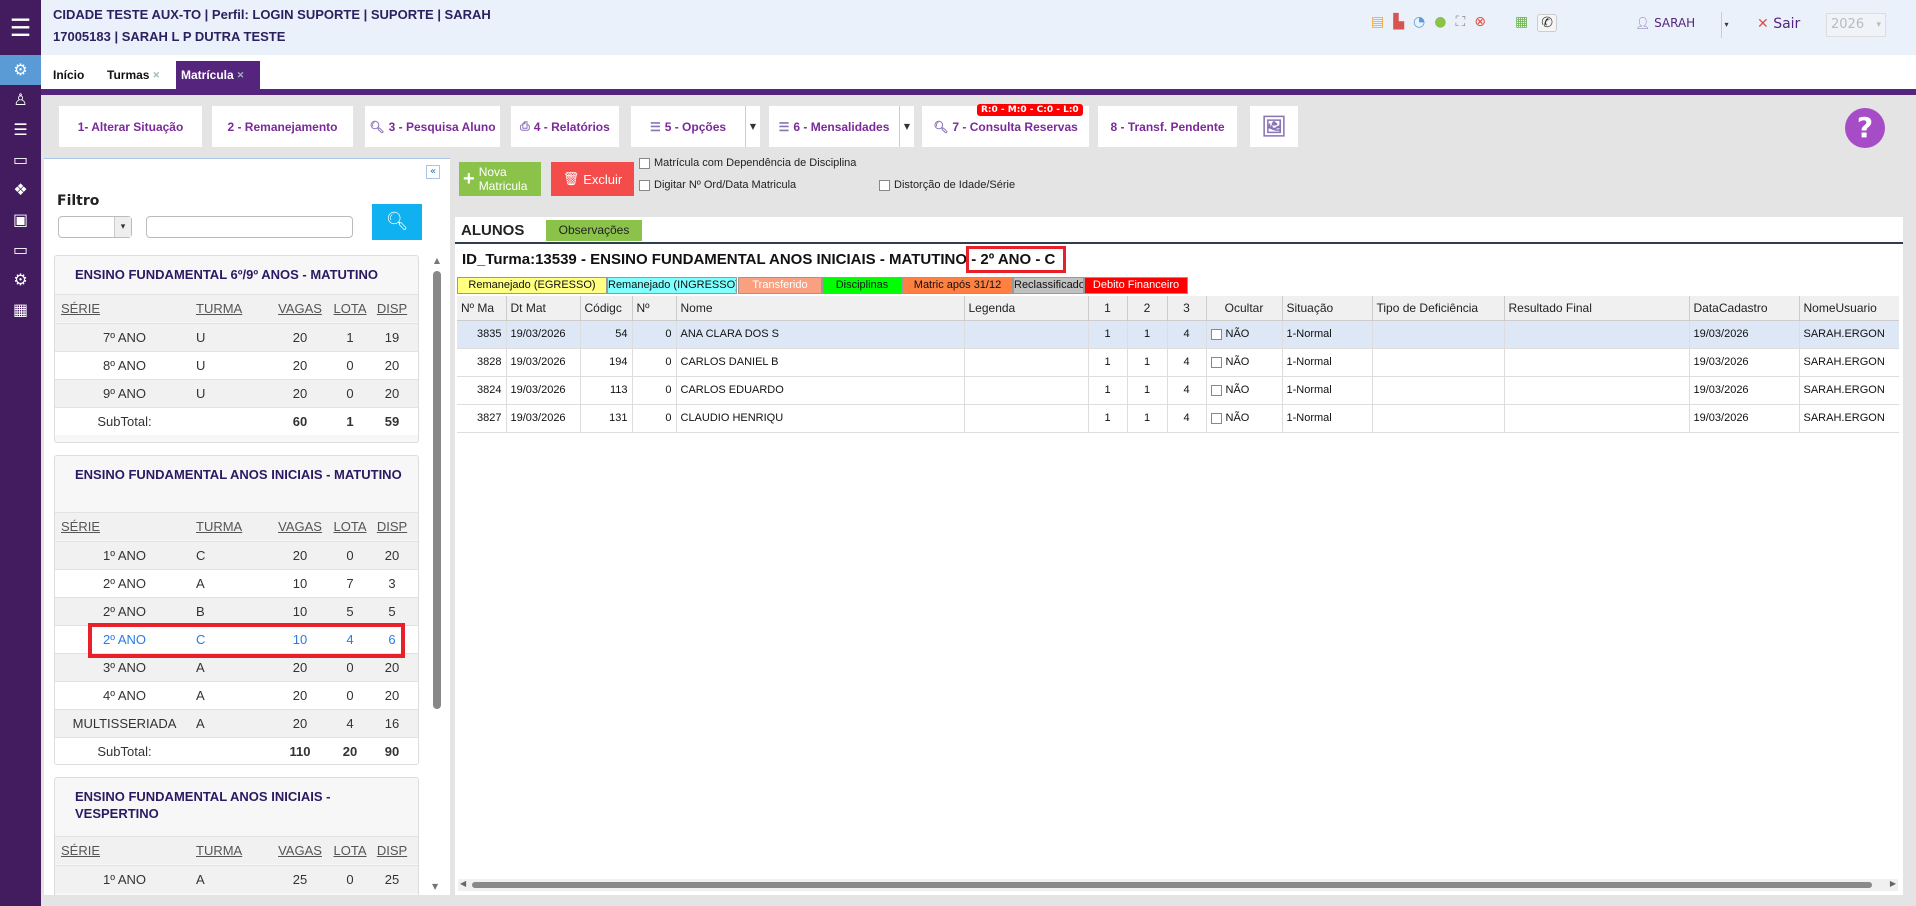 This screenshot has width=1916, height=906. Describe the element at coordinates (1244, 308) in the screenshot. I see `column-header: Ocultar` at that location.